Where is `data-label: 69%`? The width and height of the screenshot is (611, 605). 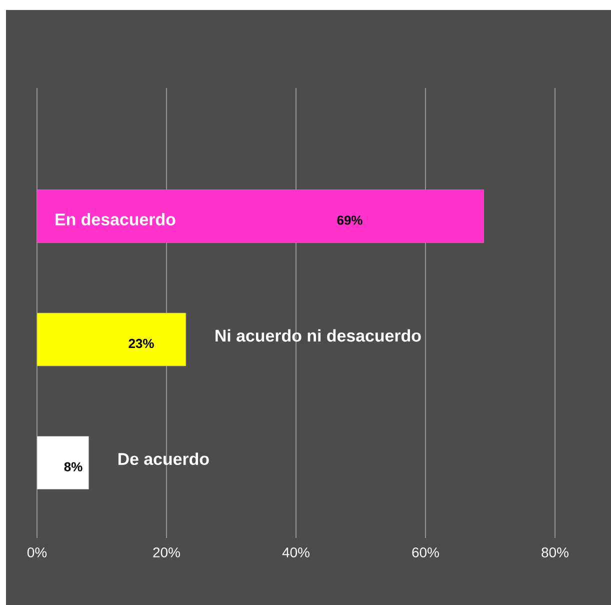 data-label: 69% is located at coordinates (349, 220).